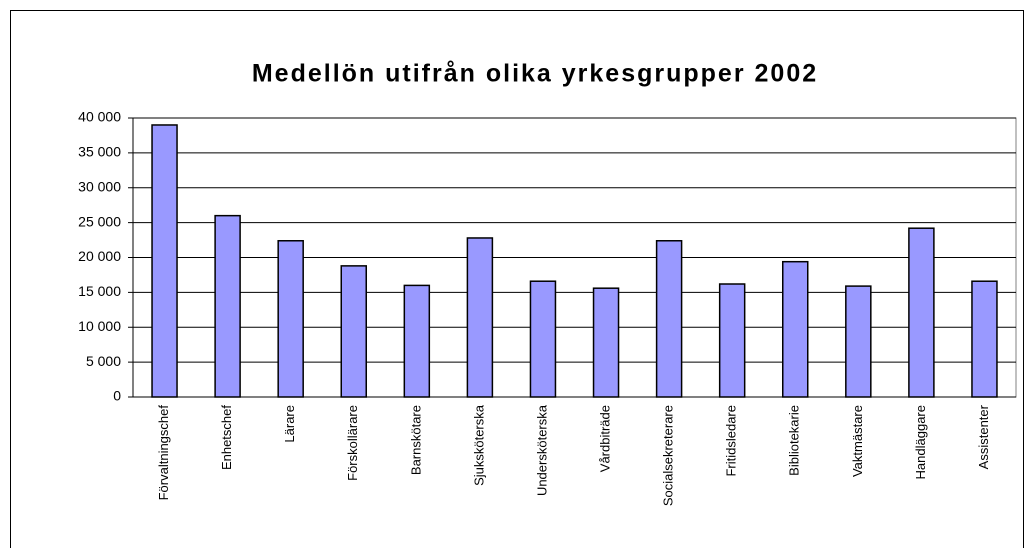  Describe the element at coordinates (99, 221) in the screenshot. I see `y-tick-label: 25 000` at that location.